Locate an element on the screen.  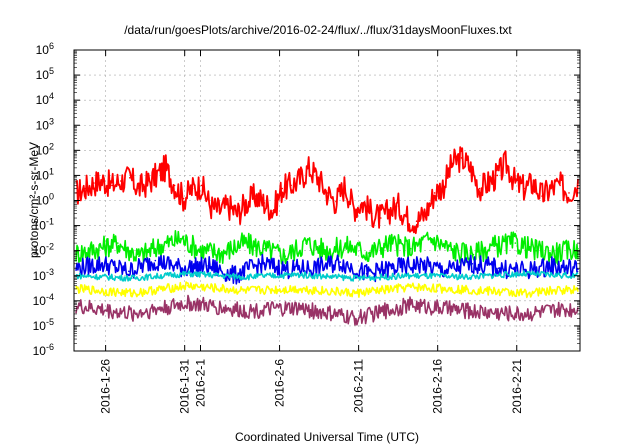
x-tick-label: 2016-2-6 is located at coordinates (280, 383).